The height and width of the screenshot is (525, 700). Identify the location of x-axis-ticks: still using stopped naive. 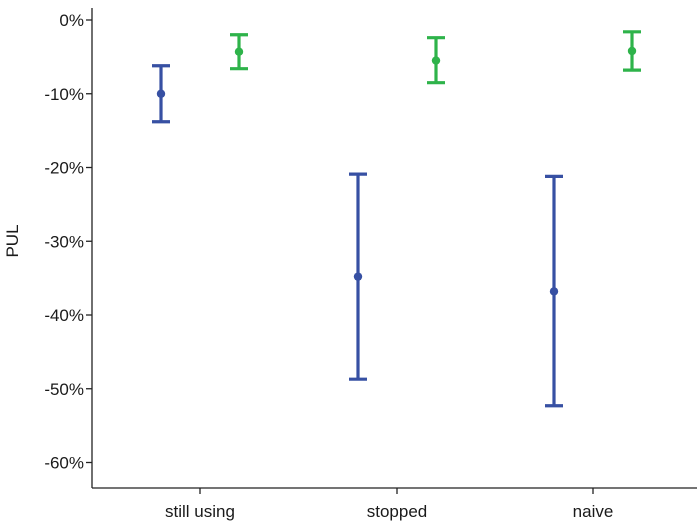
(389, 504).